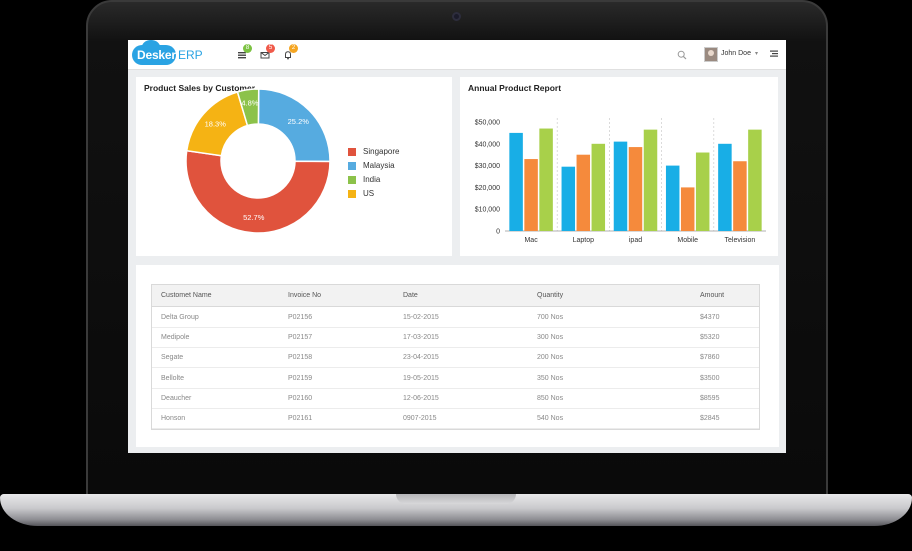  I want to click on pie-slice-india, so click(248, 107).